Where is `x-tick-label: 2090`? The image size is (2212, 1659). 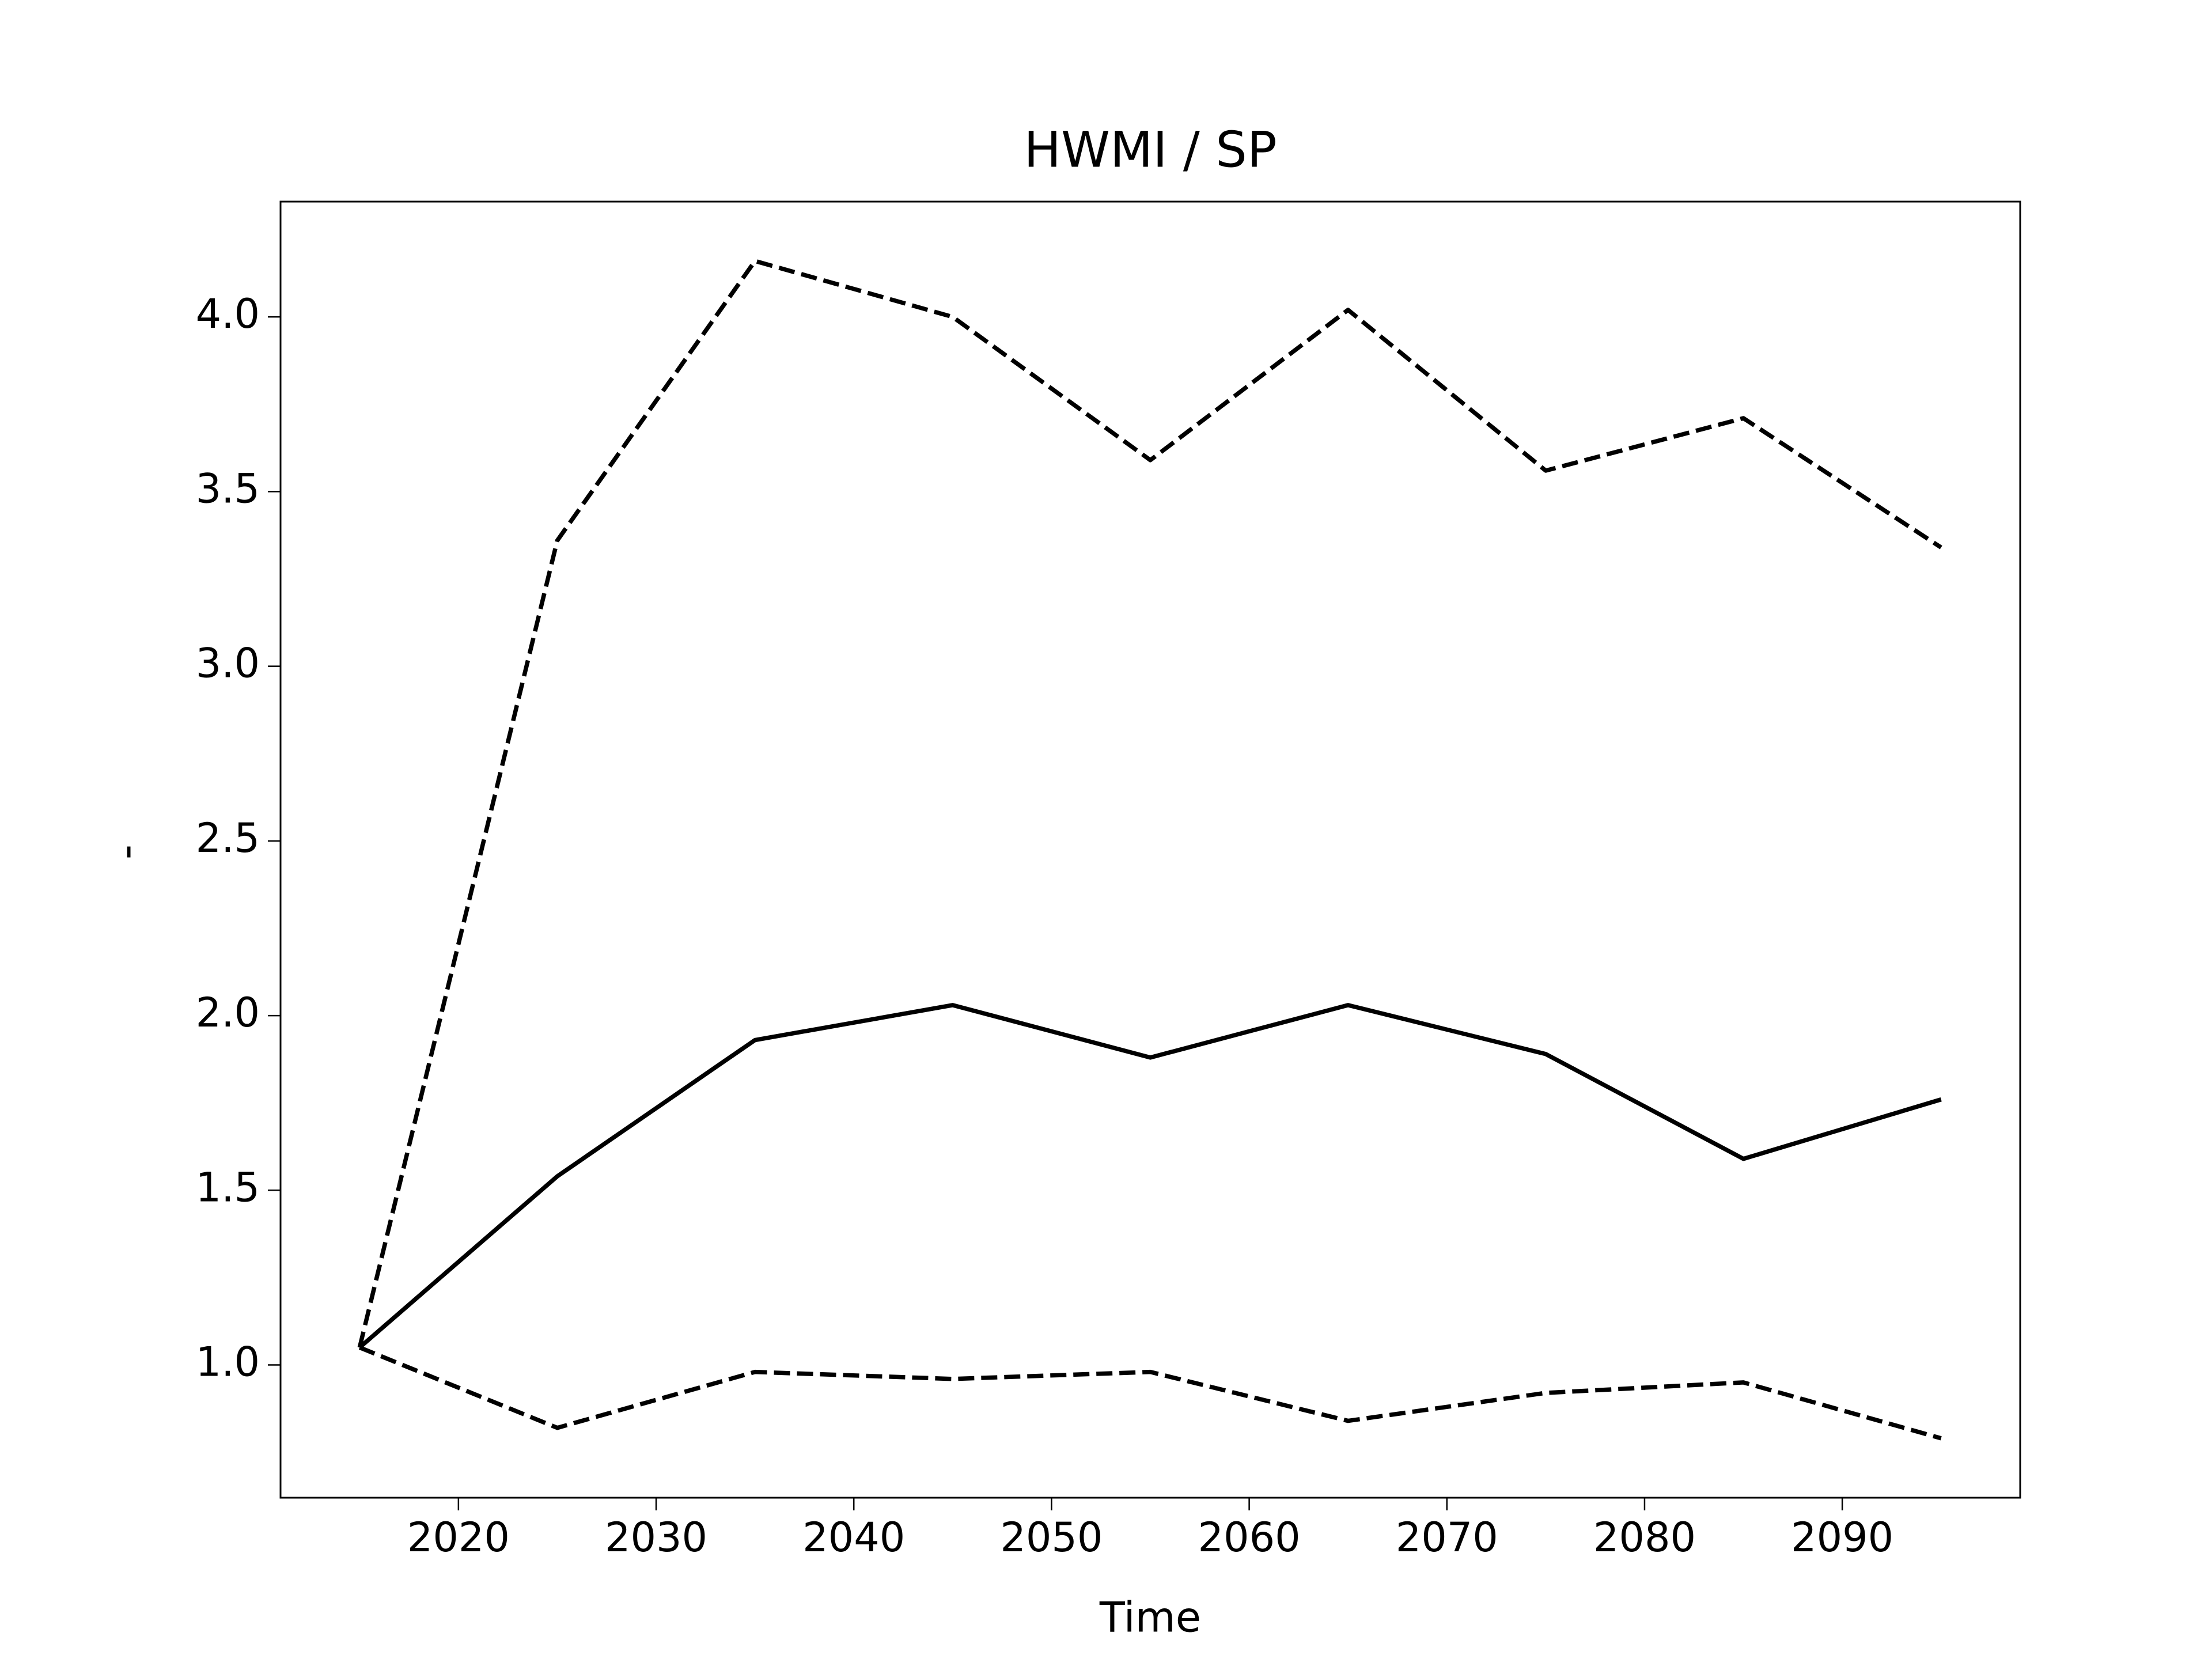
x-tick-label: 2090 is located at coordinates (1842, 1537).